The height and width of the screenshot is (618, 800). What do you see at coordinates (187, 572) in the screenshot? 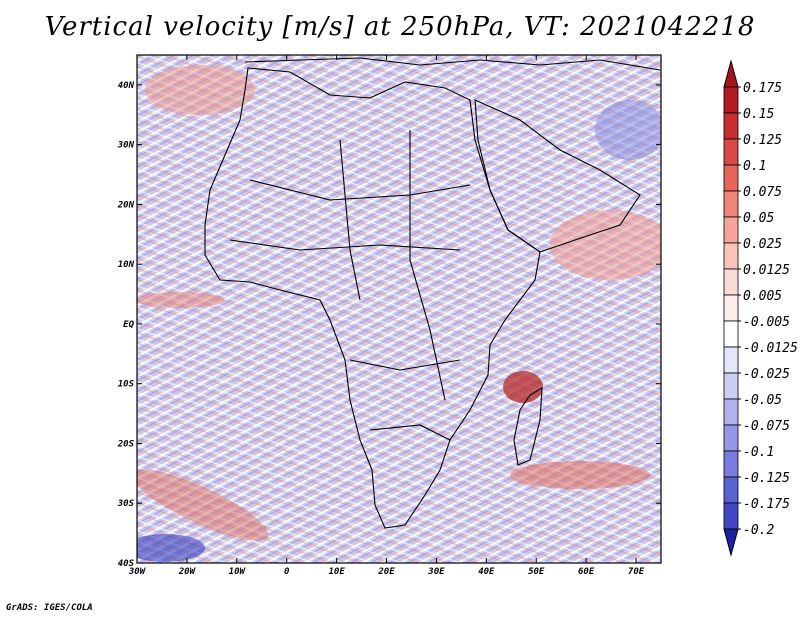
I see `x-tick-label: 20W` at bounding box center [187, 572].